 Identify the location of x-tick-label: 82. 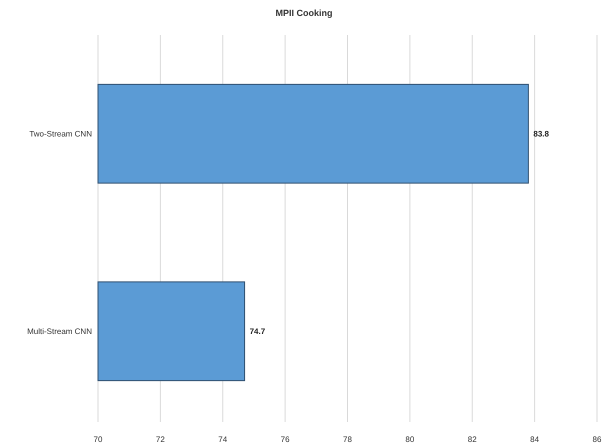
(473, 439).